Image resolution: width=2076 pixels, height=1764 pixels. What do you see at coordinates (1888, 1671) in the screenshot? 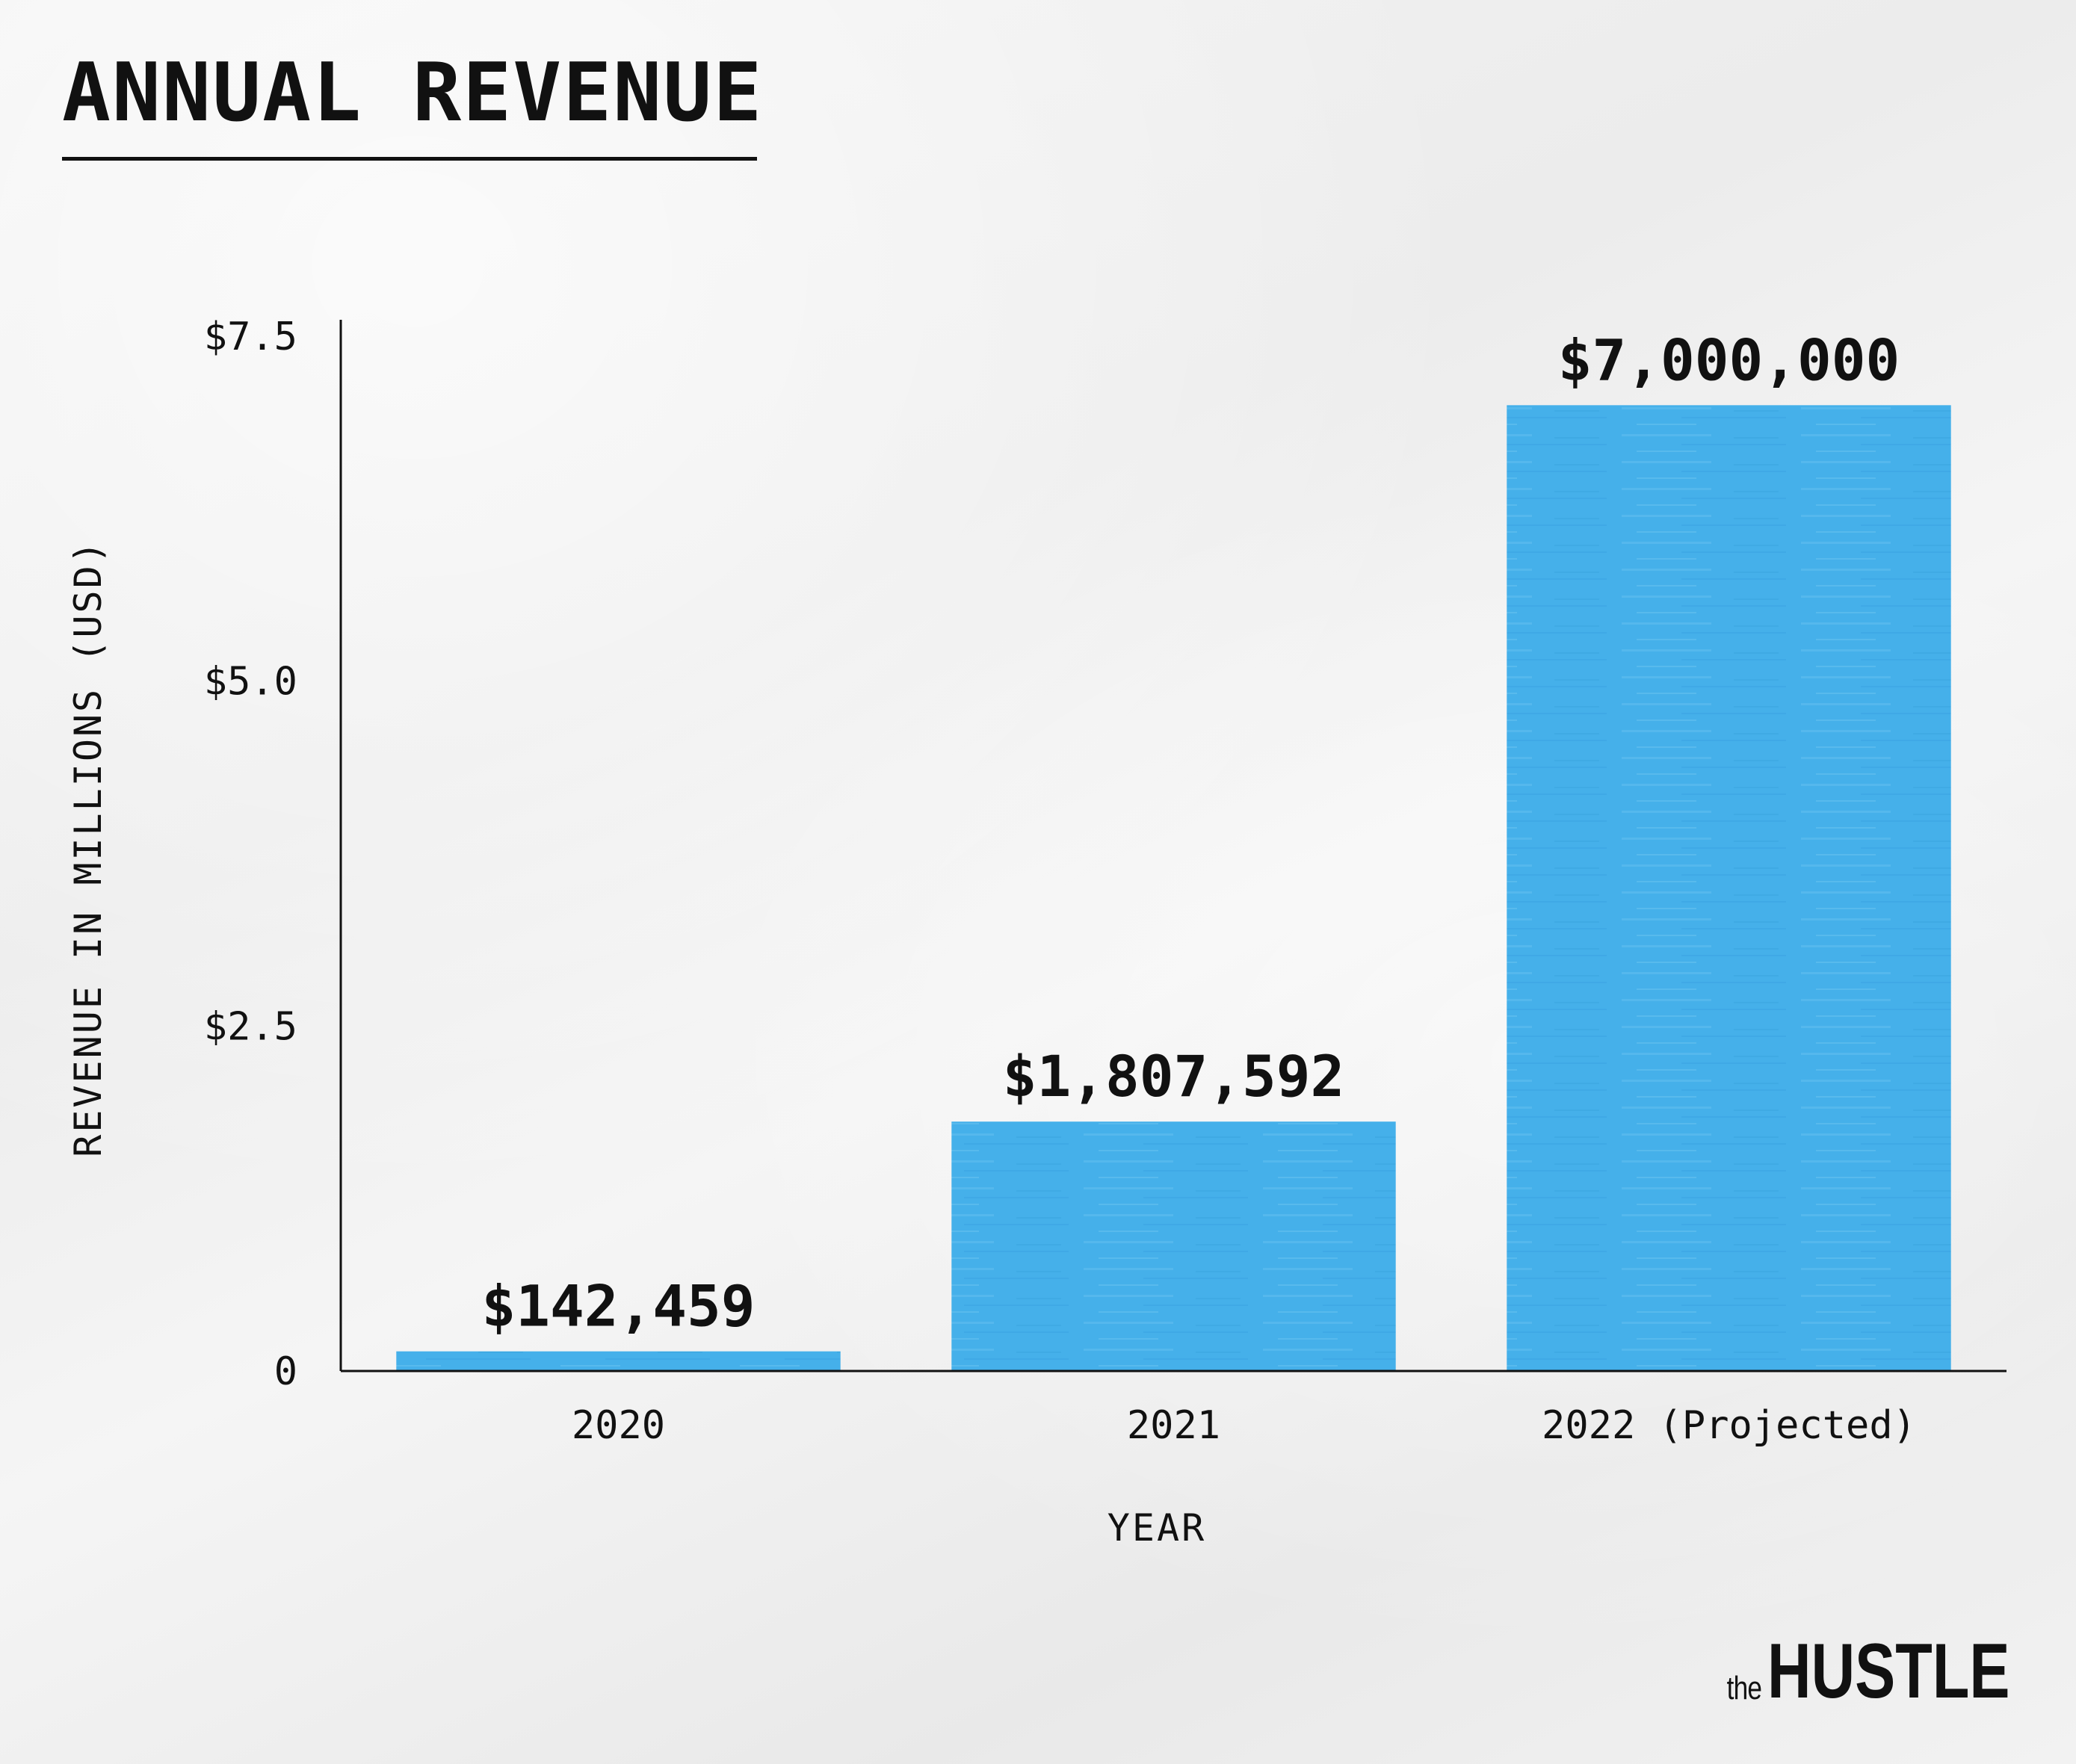
I see `brand-name: HUSTLE` at bounding box center [1888, 1671].